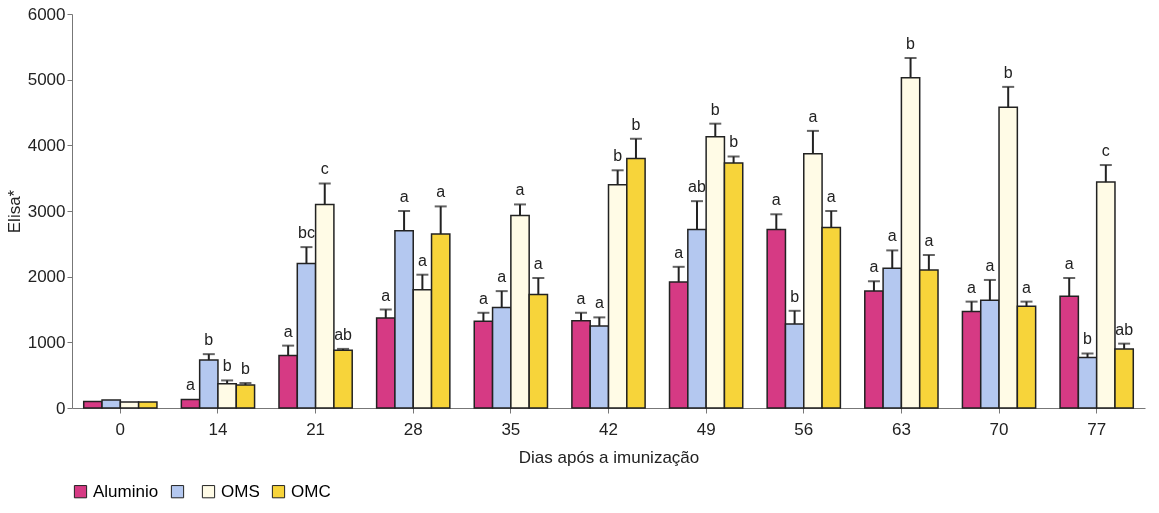 The height and width of the screenshot is (513, 1159). I want to click on x-tick-label: 70, so click(999, 429).